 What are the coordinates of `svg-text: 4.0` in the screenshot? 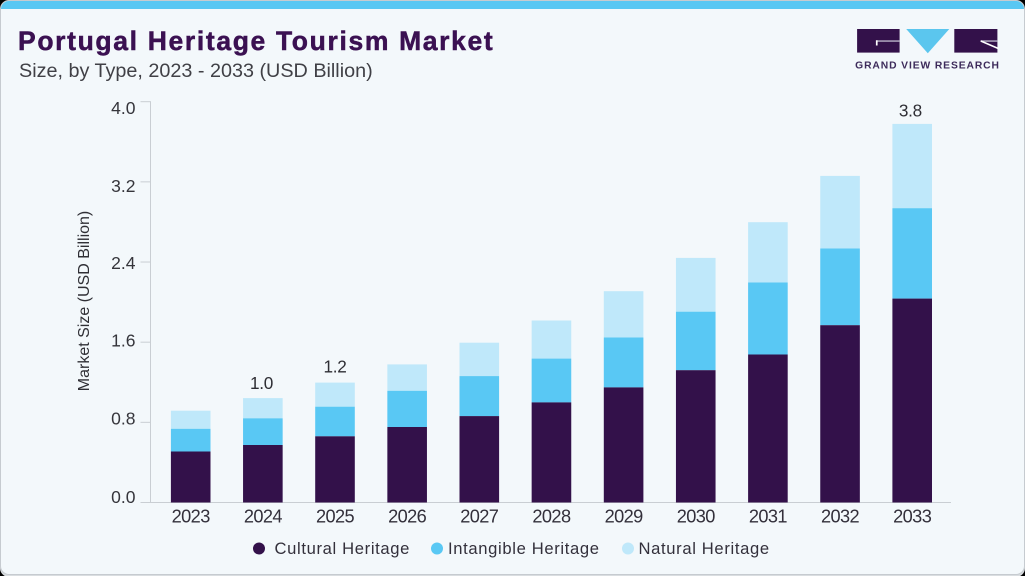 It's located at (123, 108).